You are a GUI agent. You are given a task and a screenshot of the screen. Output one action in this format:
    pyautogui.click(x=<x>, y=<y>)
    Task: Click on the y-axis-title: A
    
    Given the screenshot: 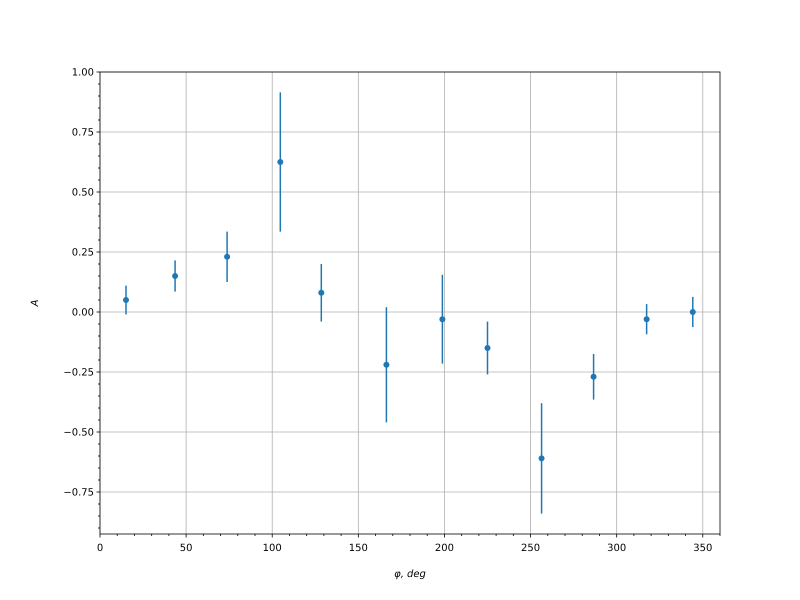 What is the action you would take?
    pyautogui.click(x=35, y=303)
    